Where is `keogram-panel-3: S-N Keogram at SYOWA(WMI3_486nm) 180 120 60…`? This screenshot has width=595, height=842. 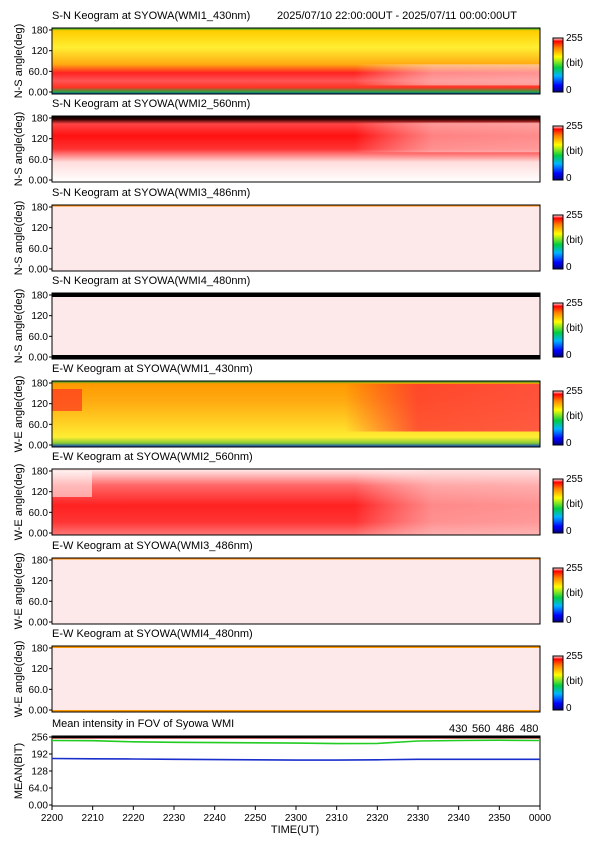 keogram-panel-3: S-N Keogram at SYOWA(WMI3_486nm) 180 120 60… is located at coordinates (298, 231).